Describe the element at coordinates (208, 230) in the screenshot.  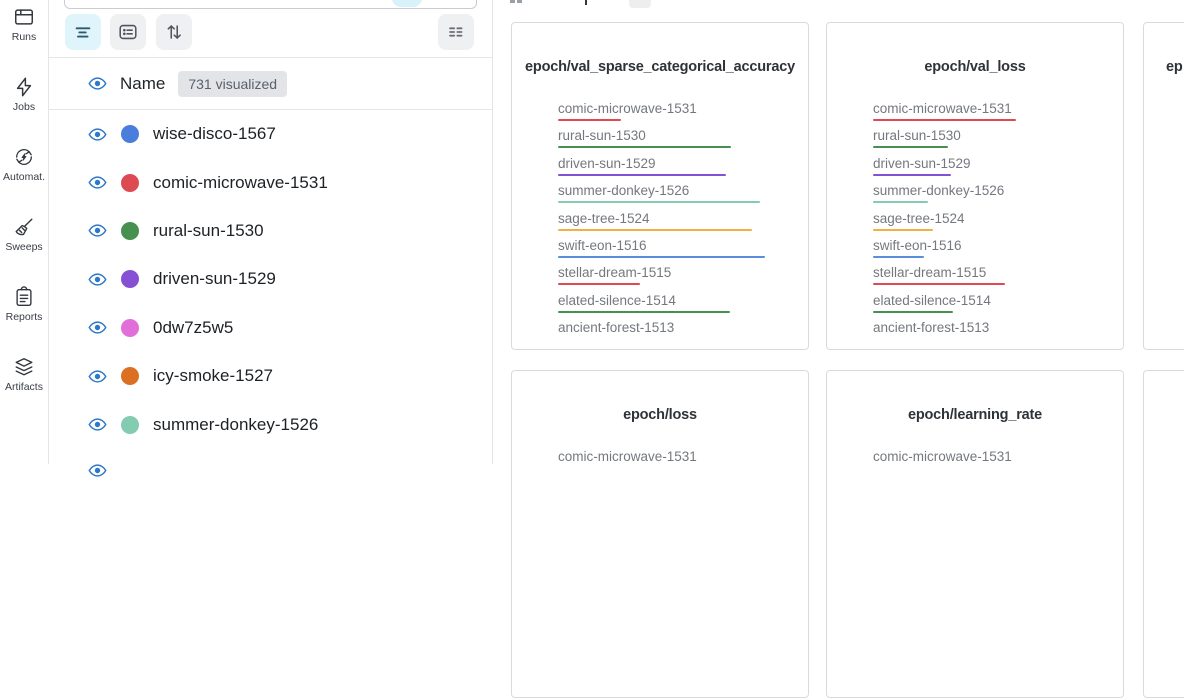
I see `run-name: rural-sun-1530` at that location.